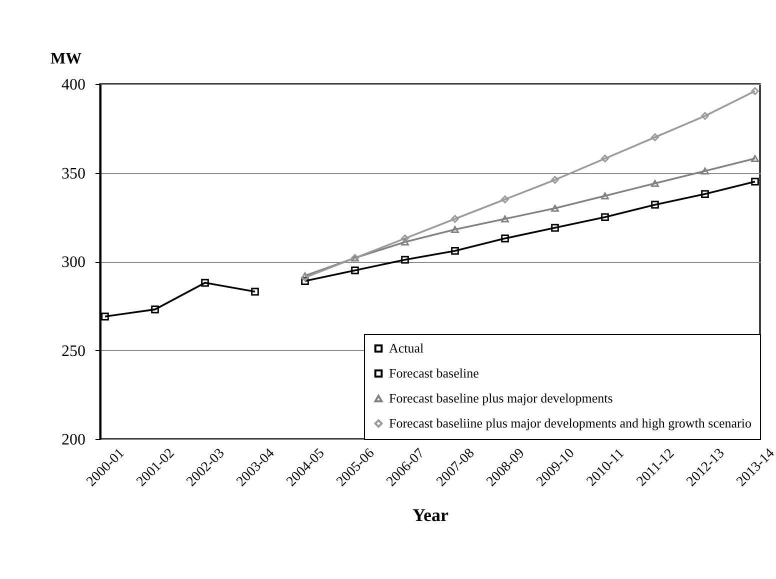 The image size is (776, 579). Describe the element at coordinates (570, 423) in the screenshot. I see `legend-label: Forecast baseliine plus major developments and high growth scenario` at that location.